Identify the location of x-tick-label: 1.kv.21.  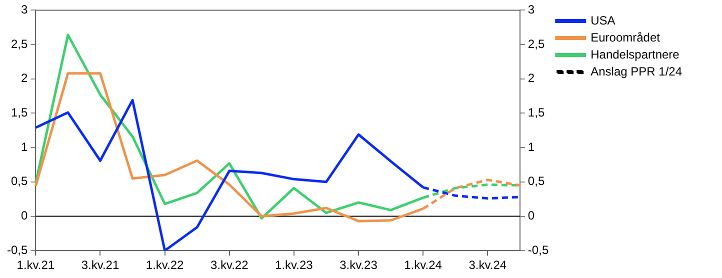
(35, 265).